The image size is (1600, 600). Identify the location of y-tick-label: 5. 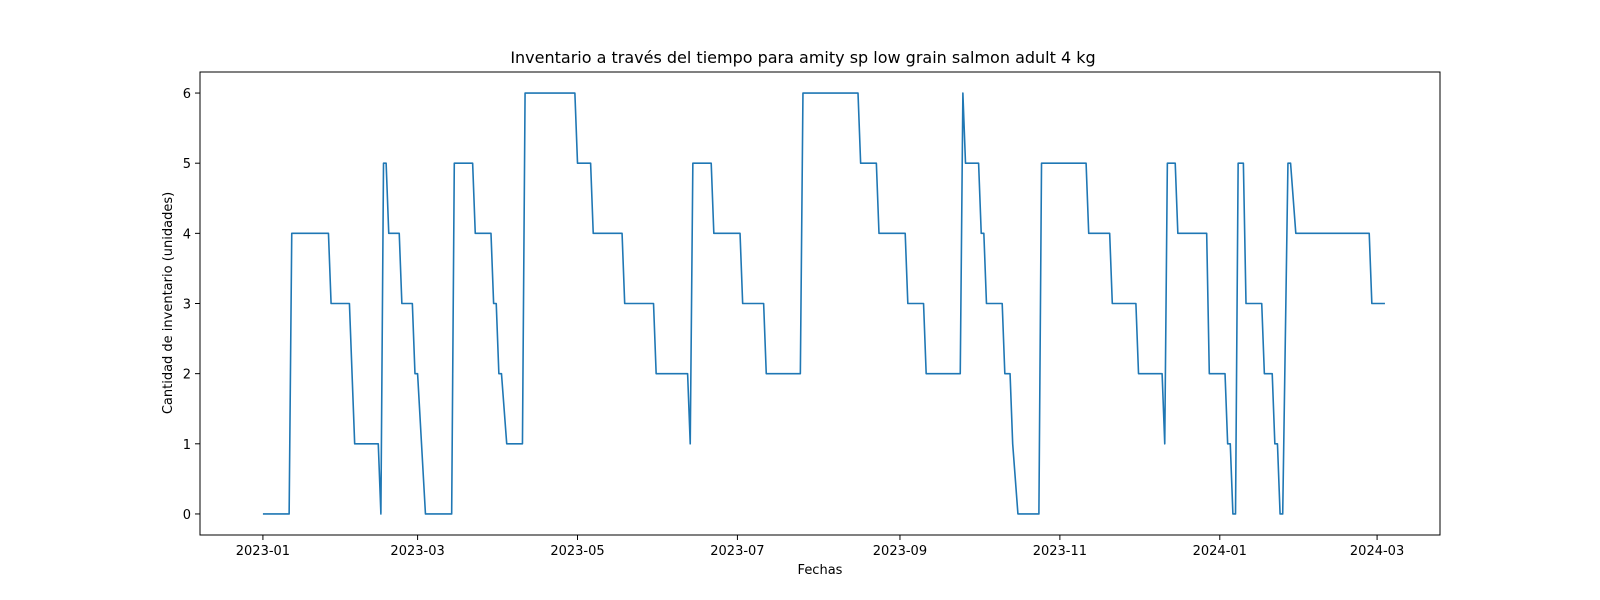
(187, 164).